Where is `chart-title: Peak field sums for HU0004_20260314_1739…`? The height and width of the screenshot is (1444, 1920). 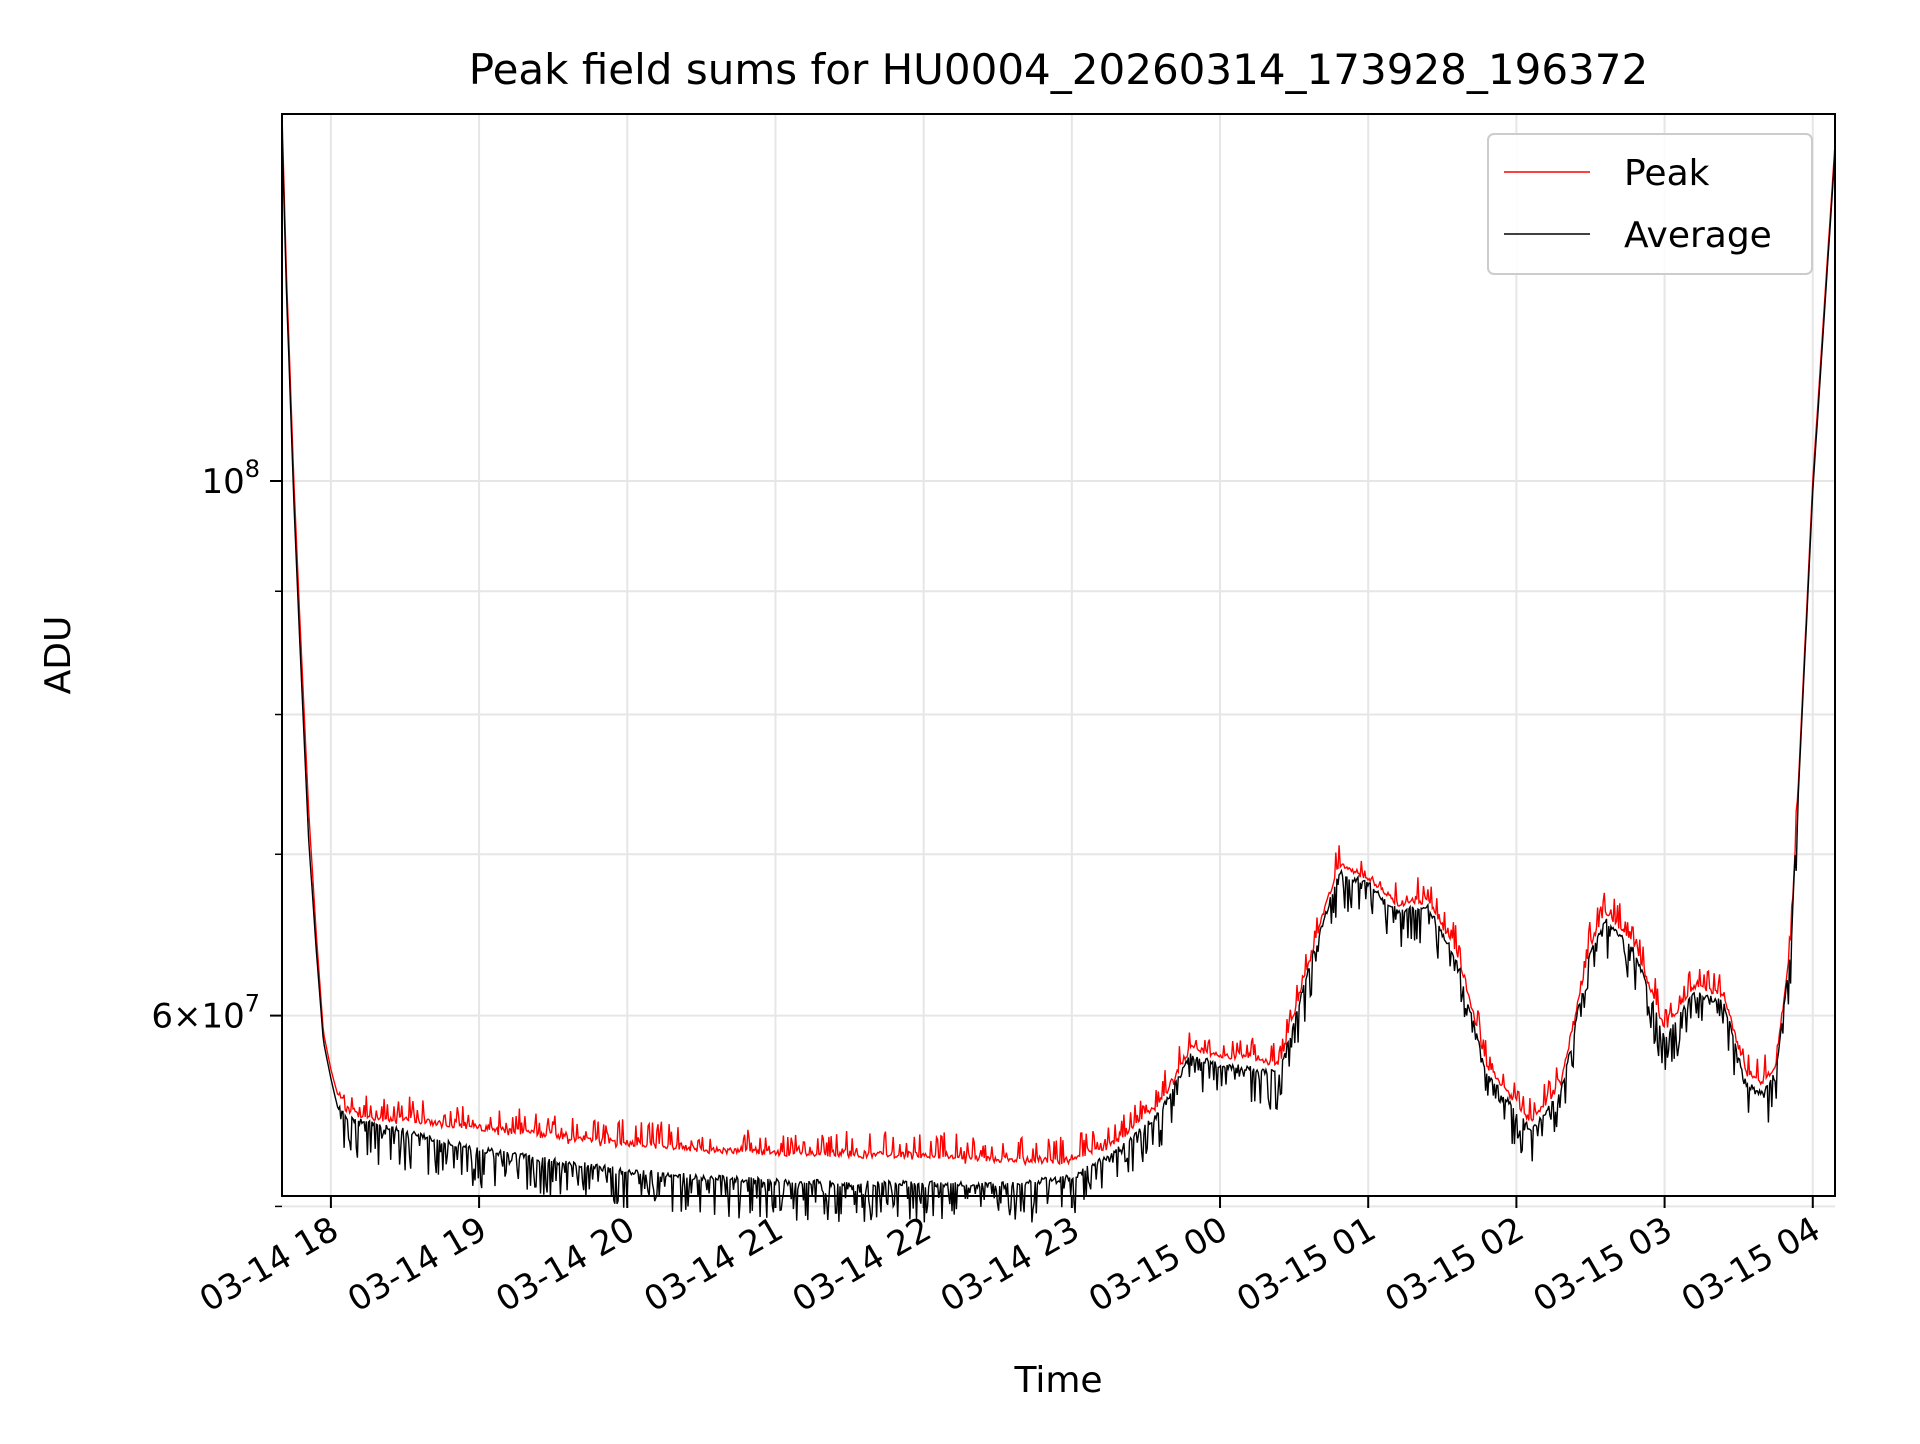
chart-title: Peak field sums for HU0004_20260314_1739… is located at coordinates (1058, 69).